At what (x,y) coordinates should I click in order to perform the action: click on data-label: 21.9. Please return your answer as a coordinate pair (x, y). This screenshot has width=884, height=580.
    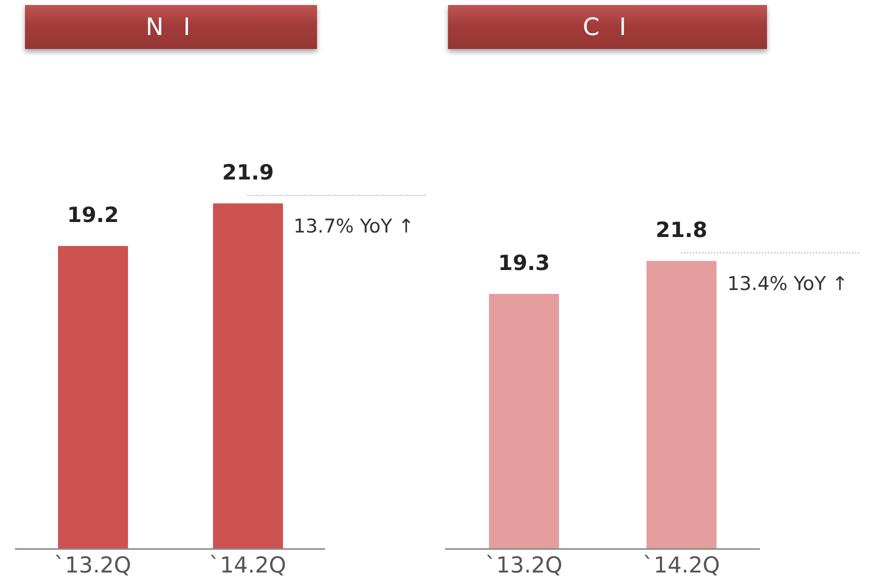
    Looking at the image, I should click on (248, 172).